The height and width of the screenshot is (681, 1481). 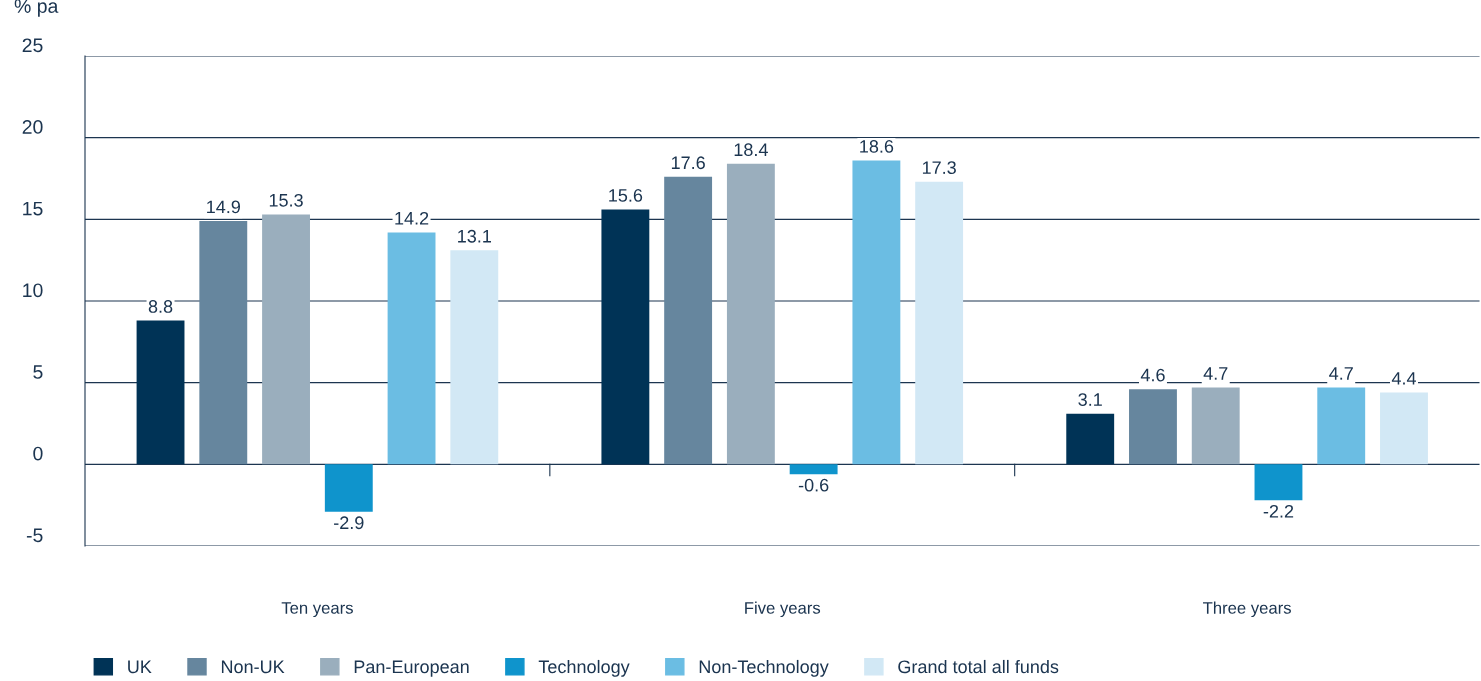 I want to click on y-tick-label: -5, so click(x=34, y=535).